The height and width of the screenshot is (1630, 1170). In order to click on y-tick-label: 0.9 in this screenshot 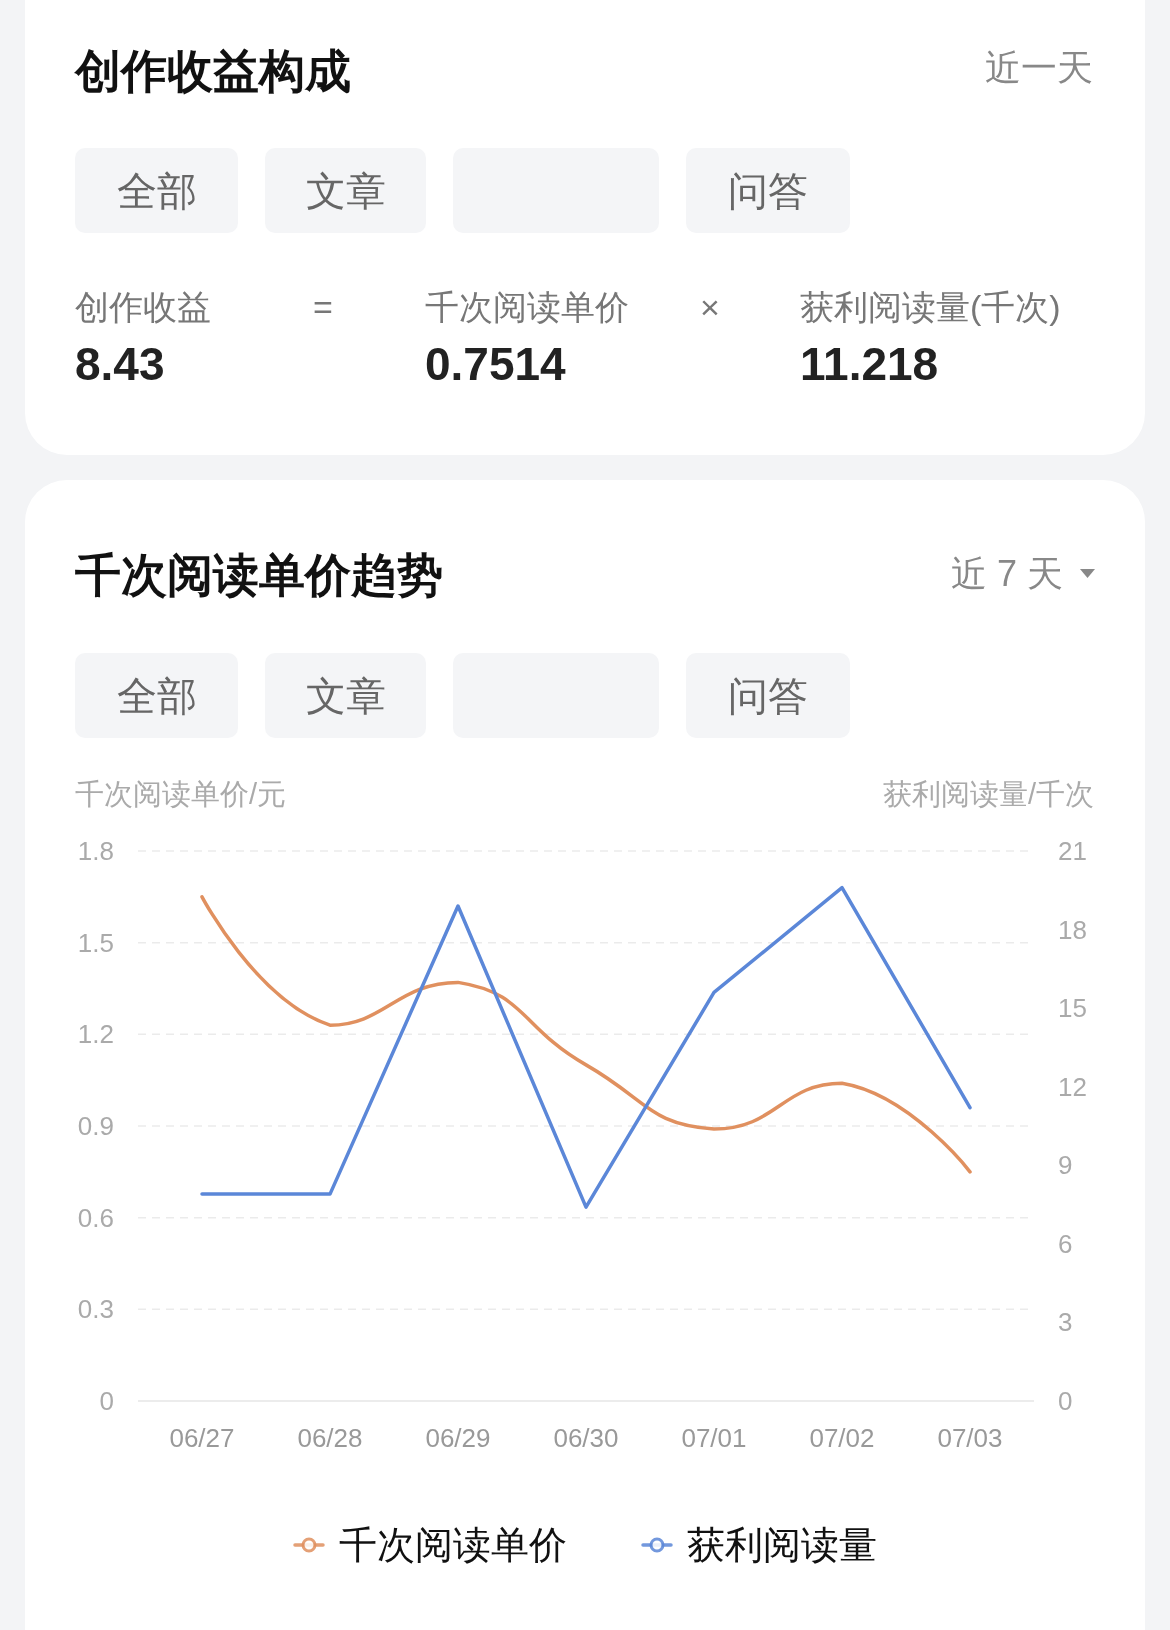, I will do `click(95, 1126)`.